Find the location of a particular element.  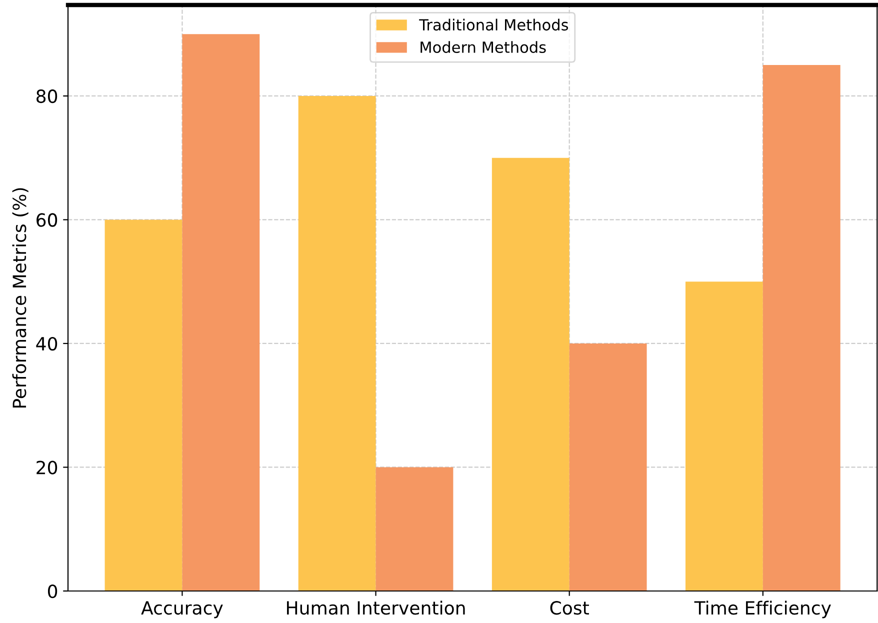

x-tick-label: Time Efficiency is located at coordinates (762, 609).